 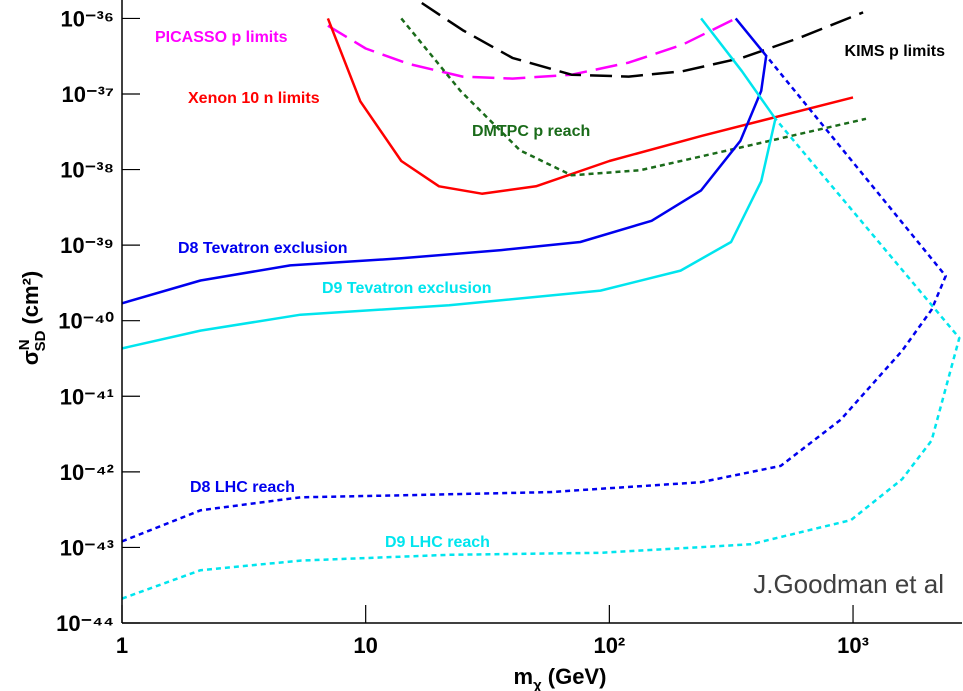 I want to click on y-tick-label: 10⁻³⁶, so click(x=87, y=18).